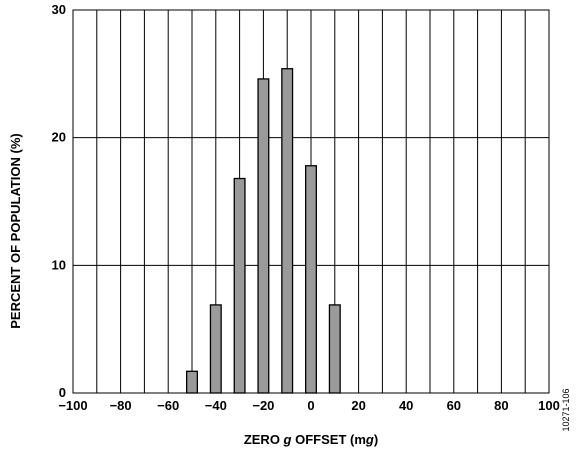 The image size is (577, 452). I want to click on y-axis-title: PERCENT OF POPULATION (%), so click(15, 230).